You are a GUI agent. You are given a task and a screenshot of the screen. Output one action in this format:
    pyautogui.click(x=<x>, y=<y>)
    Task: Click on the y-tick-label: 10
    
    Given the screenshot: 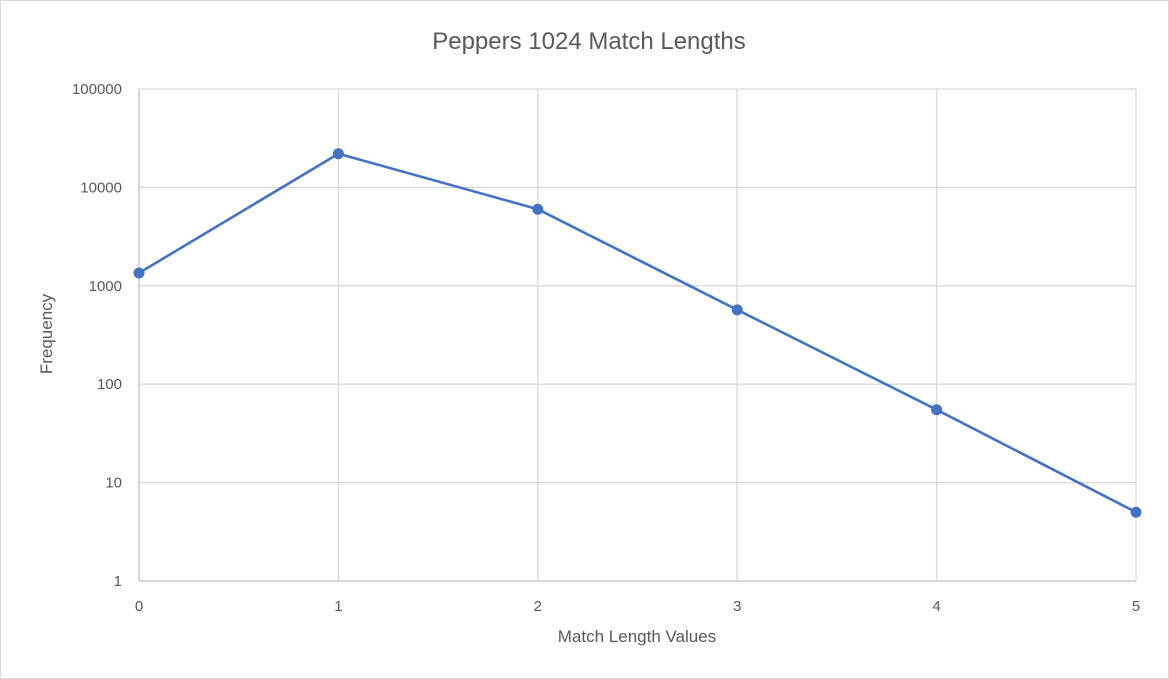 What is the action you would take?
    pyautogui.click(x=113, y=483)
    